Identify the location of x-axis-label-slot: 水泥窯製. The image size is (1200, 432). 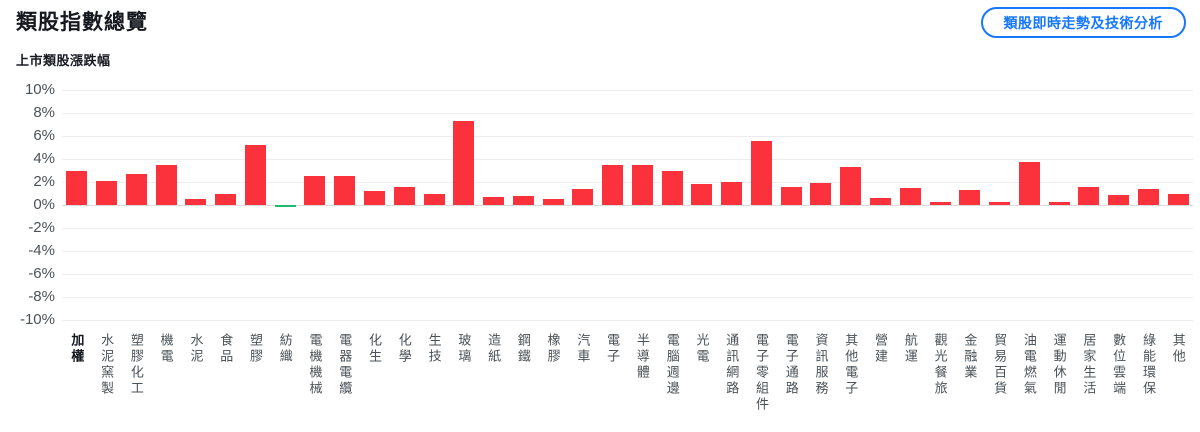
(107, 365).